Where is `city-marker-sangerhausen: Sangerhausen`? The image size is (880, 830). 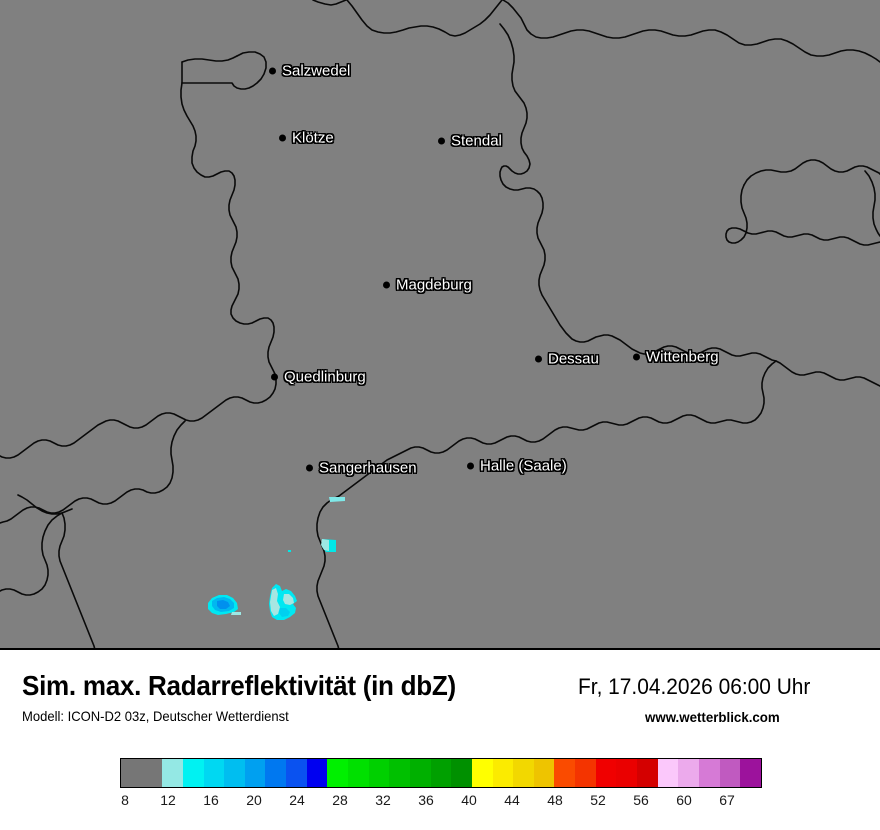 city-marker-sangerhausen: Sangerhausen is located at coordinates (361, 468).